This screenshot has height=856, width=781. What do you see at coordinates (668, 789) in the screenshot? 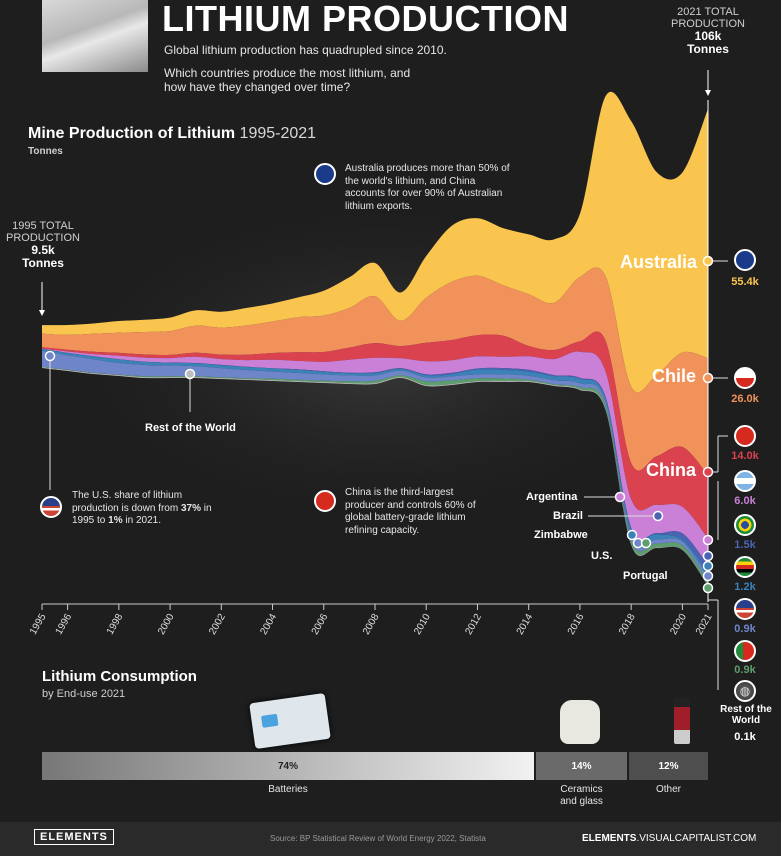
I see `segment-label-other: Other` at bounding box center [668, 789].